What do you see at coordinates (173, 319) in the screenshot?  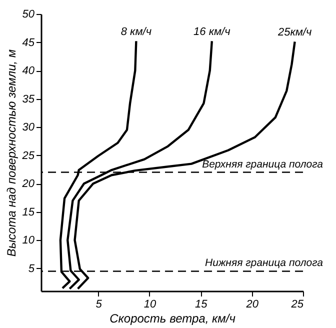 I see `x-axis-title: Скорость ветра, км/ч` at bounding box center [173, 319].